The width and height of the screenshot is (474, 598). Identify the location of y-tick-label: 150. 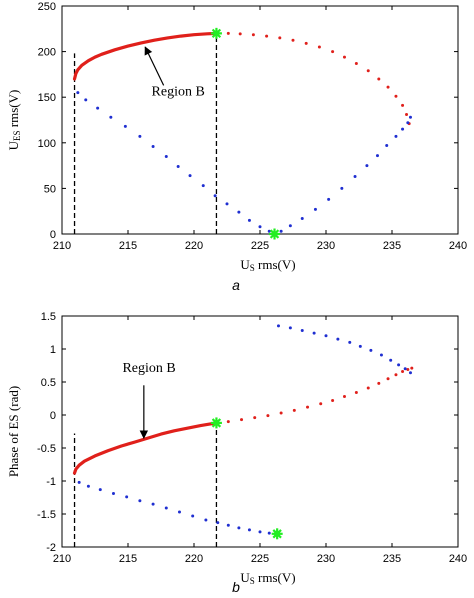
(47, 98).